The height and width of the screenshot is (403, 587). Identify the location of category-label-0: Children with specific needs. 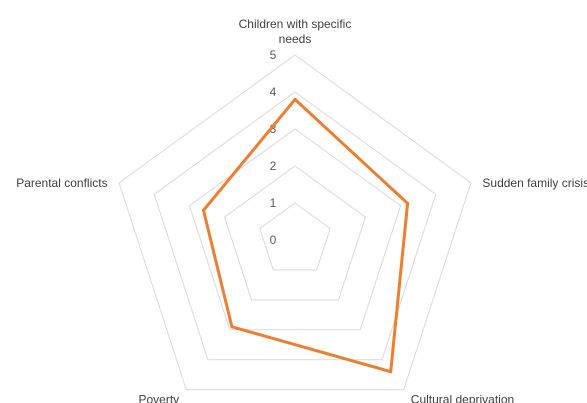
(295, 31).